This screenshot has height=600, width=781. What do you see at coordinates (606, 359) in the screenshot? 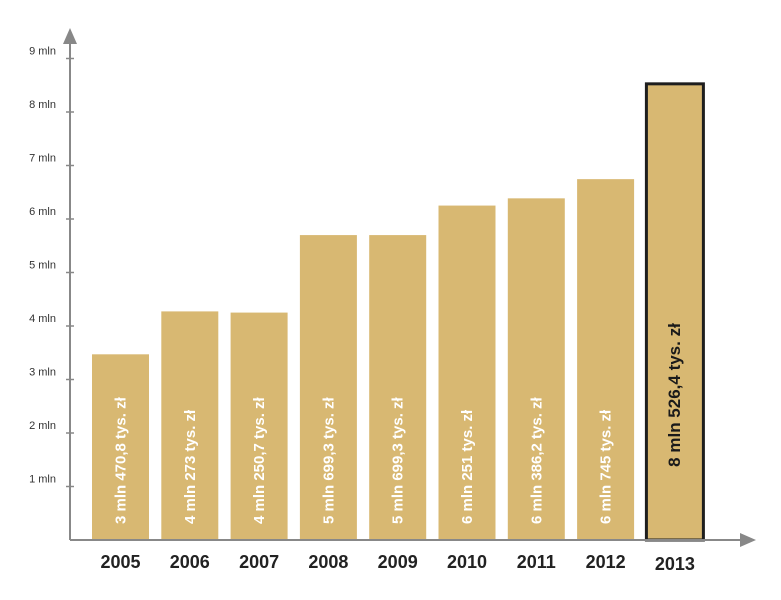
I see `bar-2012` at bounding box center [606, 359].